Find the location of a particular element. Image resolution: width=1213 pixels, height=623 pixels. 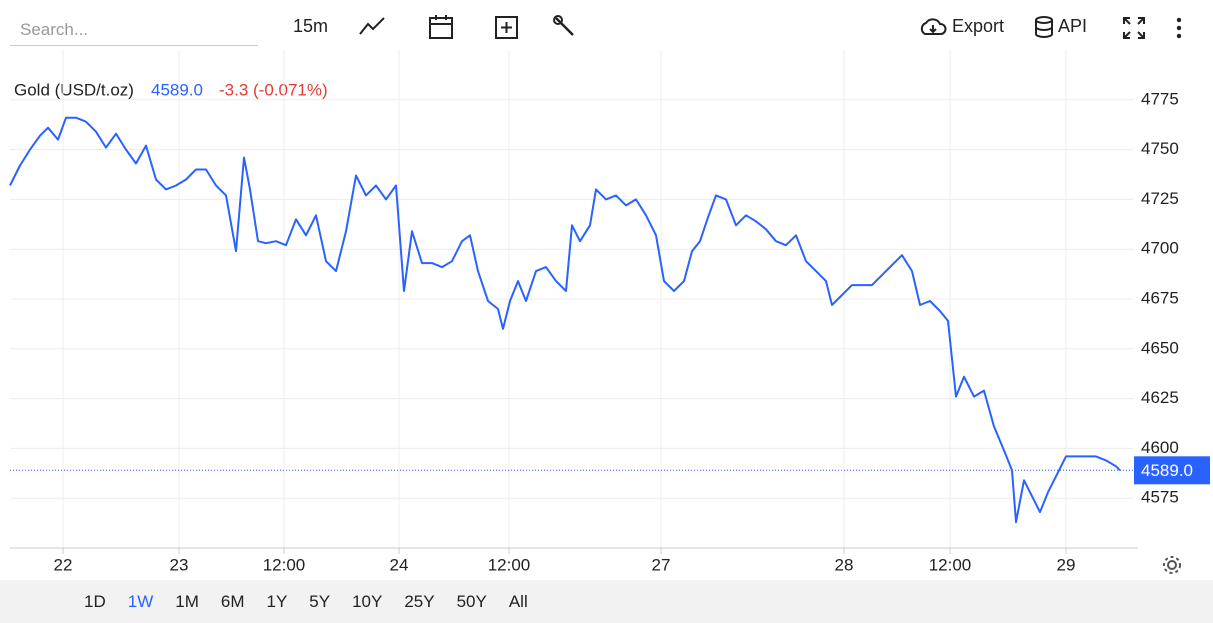

y-tick-label: 4675 is located at coordinates (1160, 297).